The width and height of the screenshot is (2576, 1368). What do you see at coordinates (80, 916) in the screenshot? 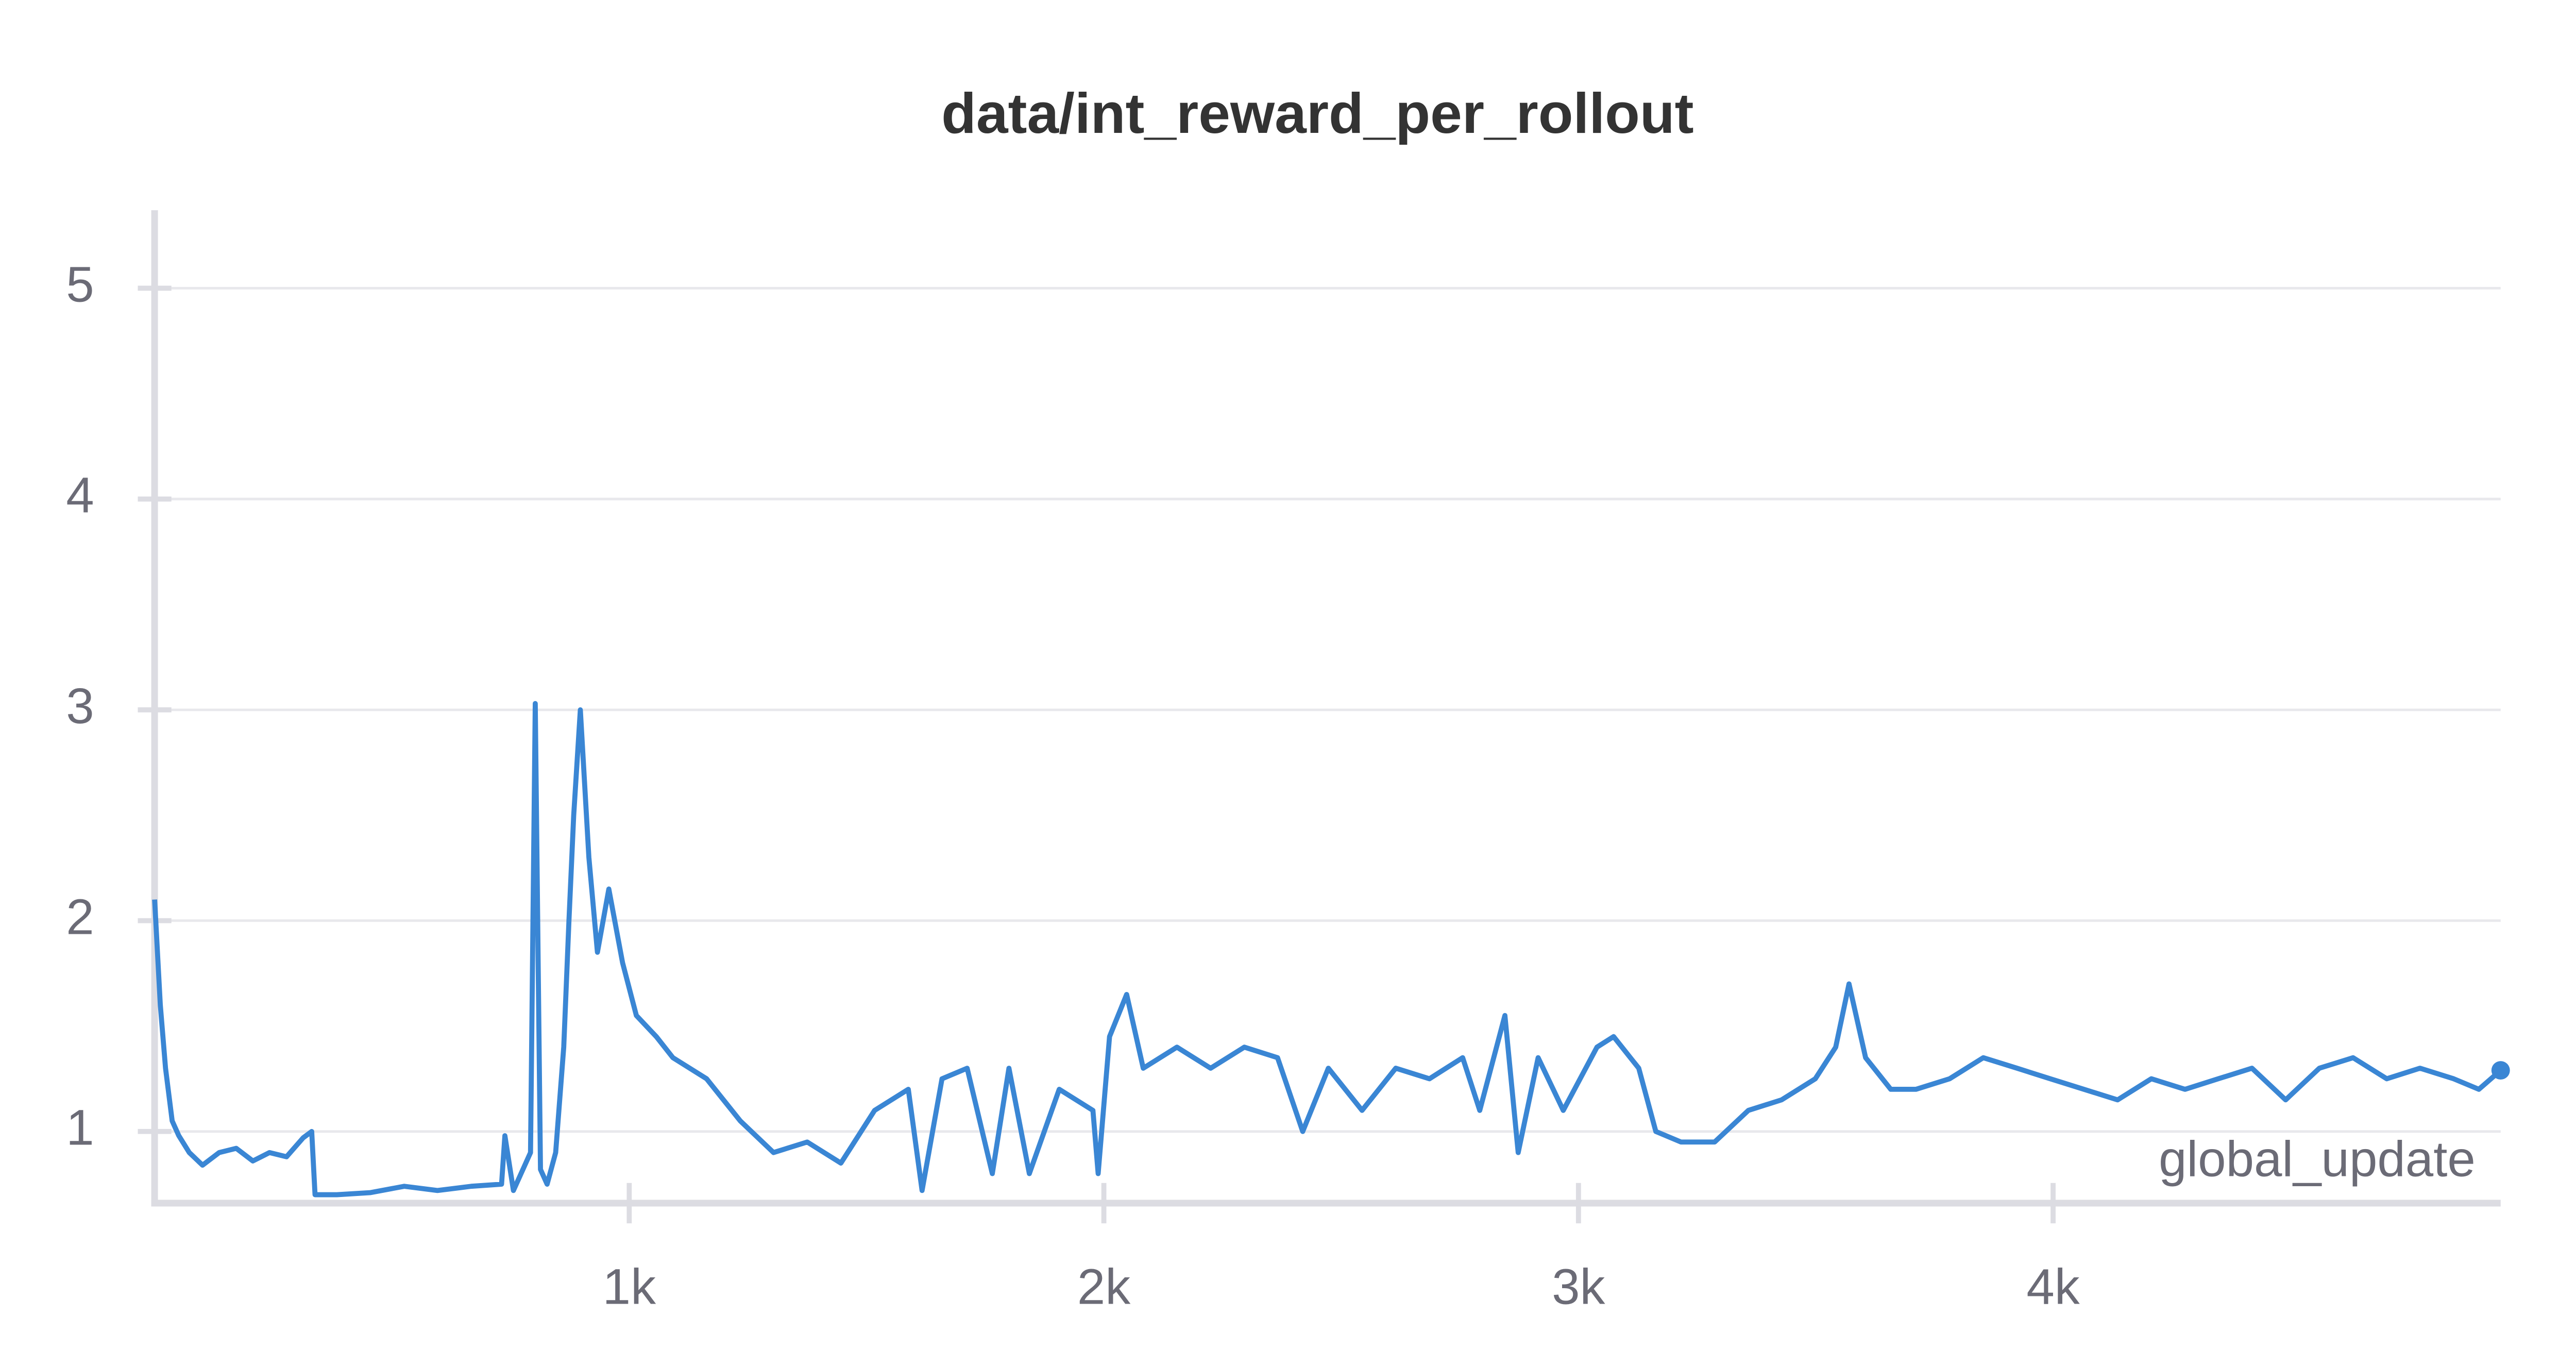
I see `y-tick-label: 2` at bounding box center [80, 916].